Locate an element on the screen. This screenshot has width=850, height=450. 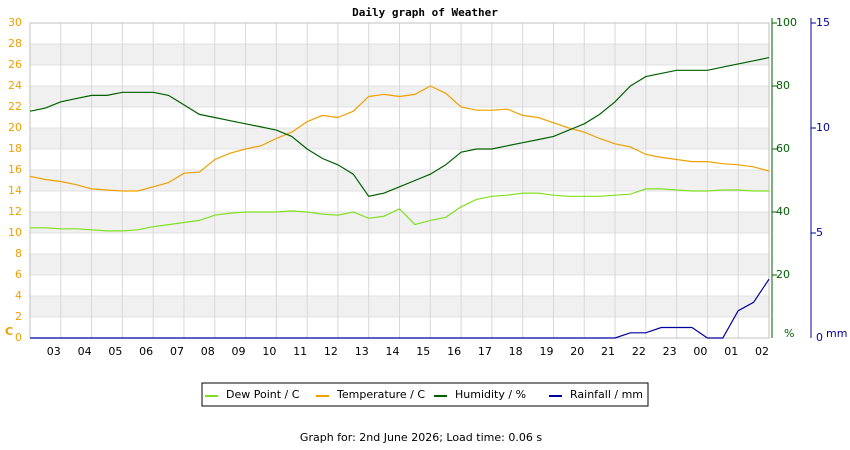
y2-tick-label: 60 is located at coordinates (783, 148).